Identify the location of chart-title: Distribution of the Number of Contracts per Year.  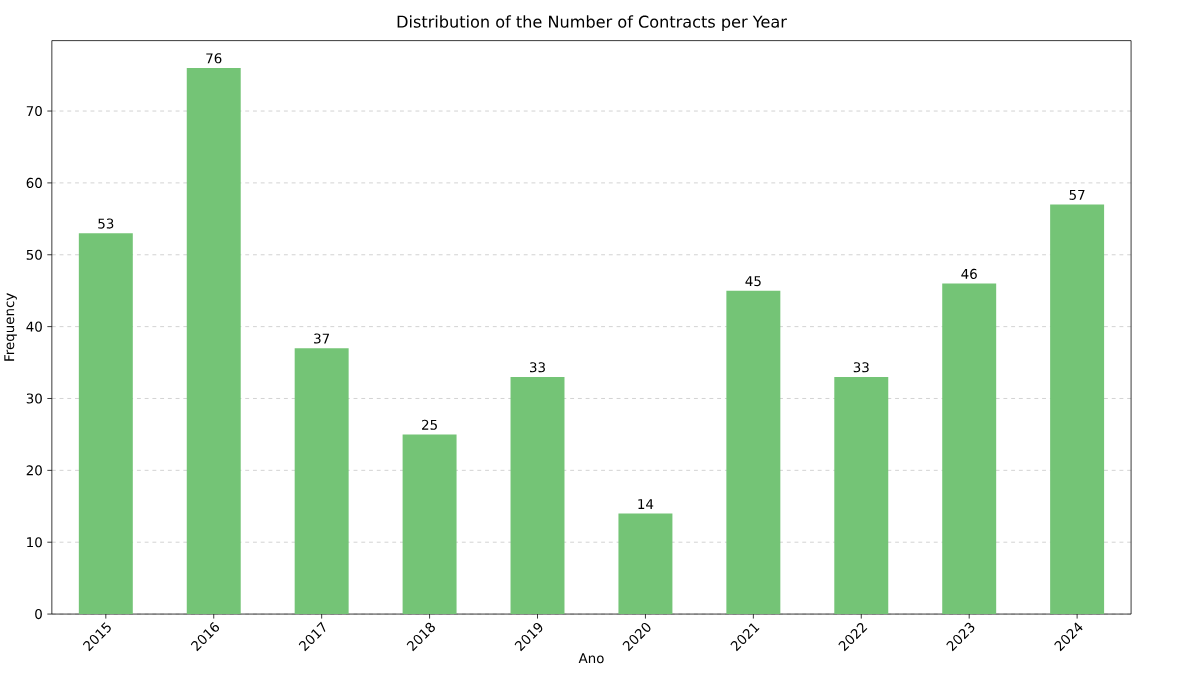
(592, 23).